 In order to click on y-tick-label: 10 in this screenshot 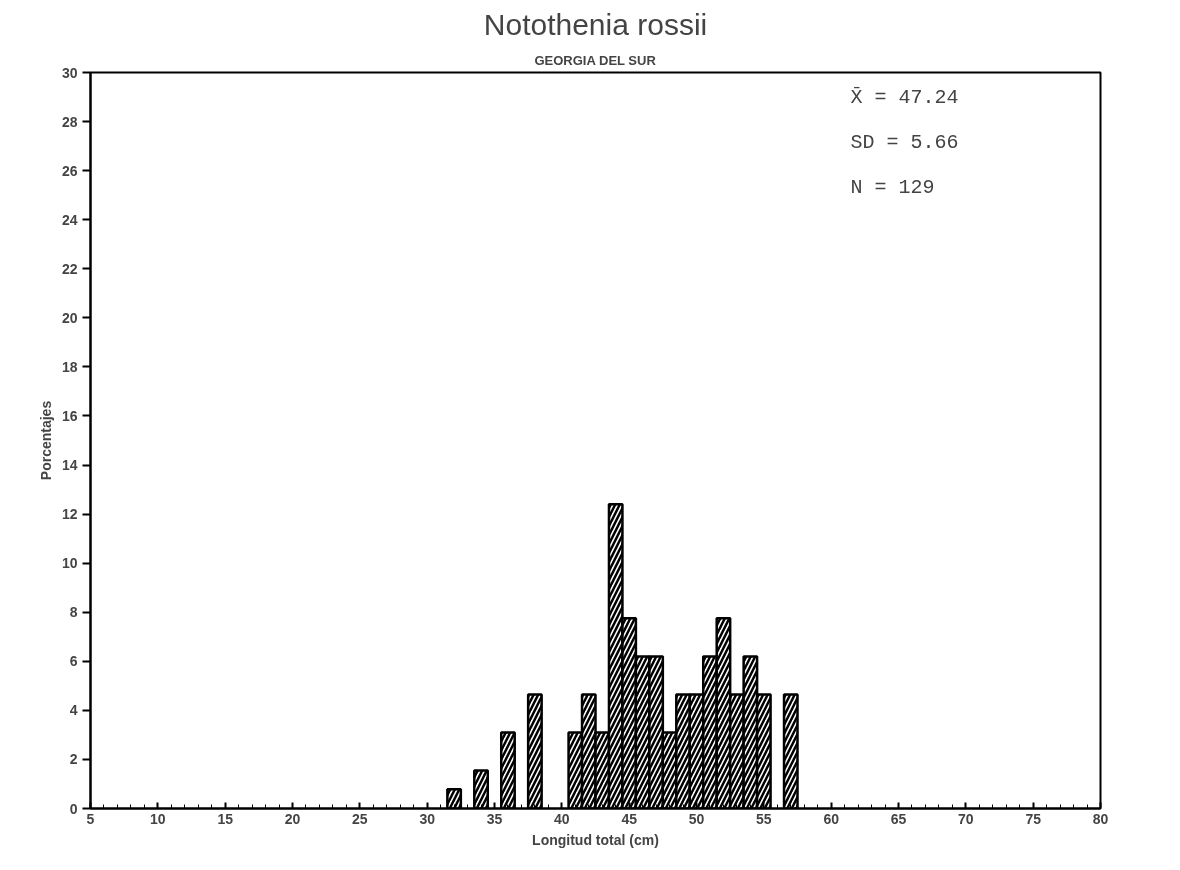, I will do `click(69, 563)`.